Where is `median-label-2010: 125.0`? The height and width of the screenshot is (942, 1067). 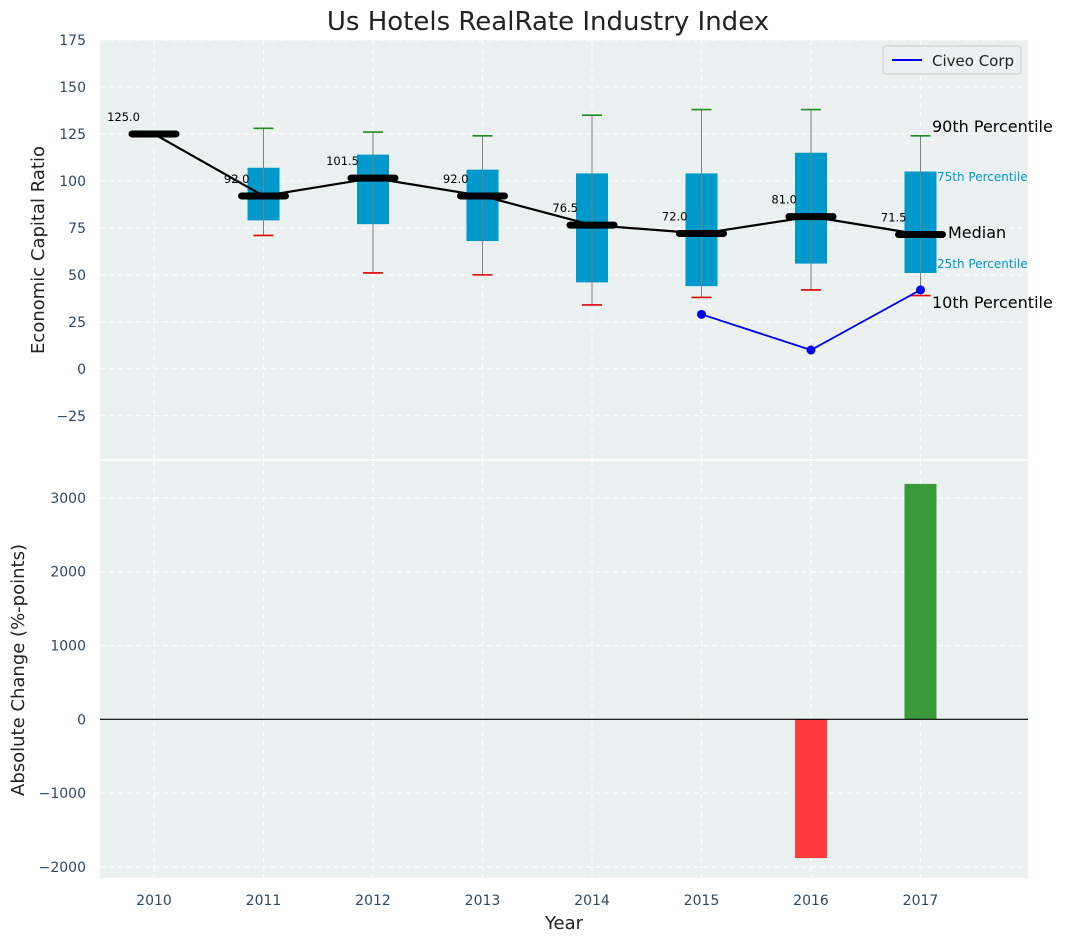
median-label-2010: 125.0 is located at coordinates (123, 117).